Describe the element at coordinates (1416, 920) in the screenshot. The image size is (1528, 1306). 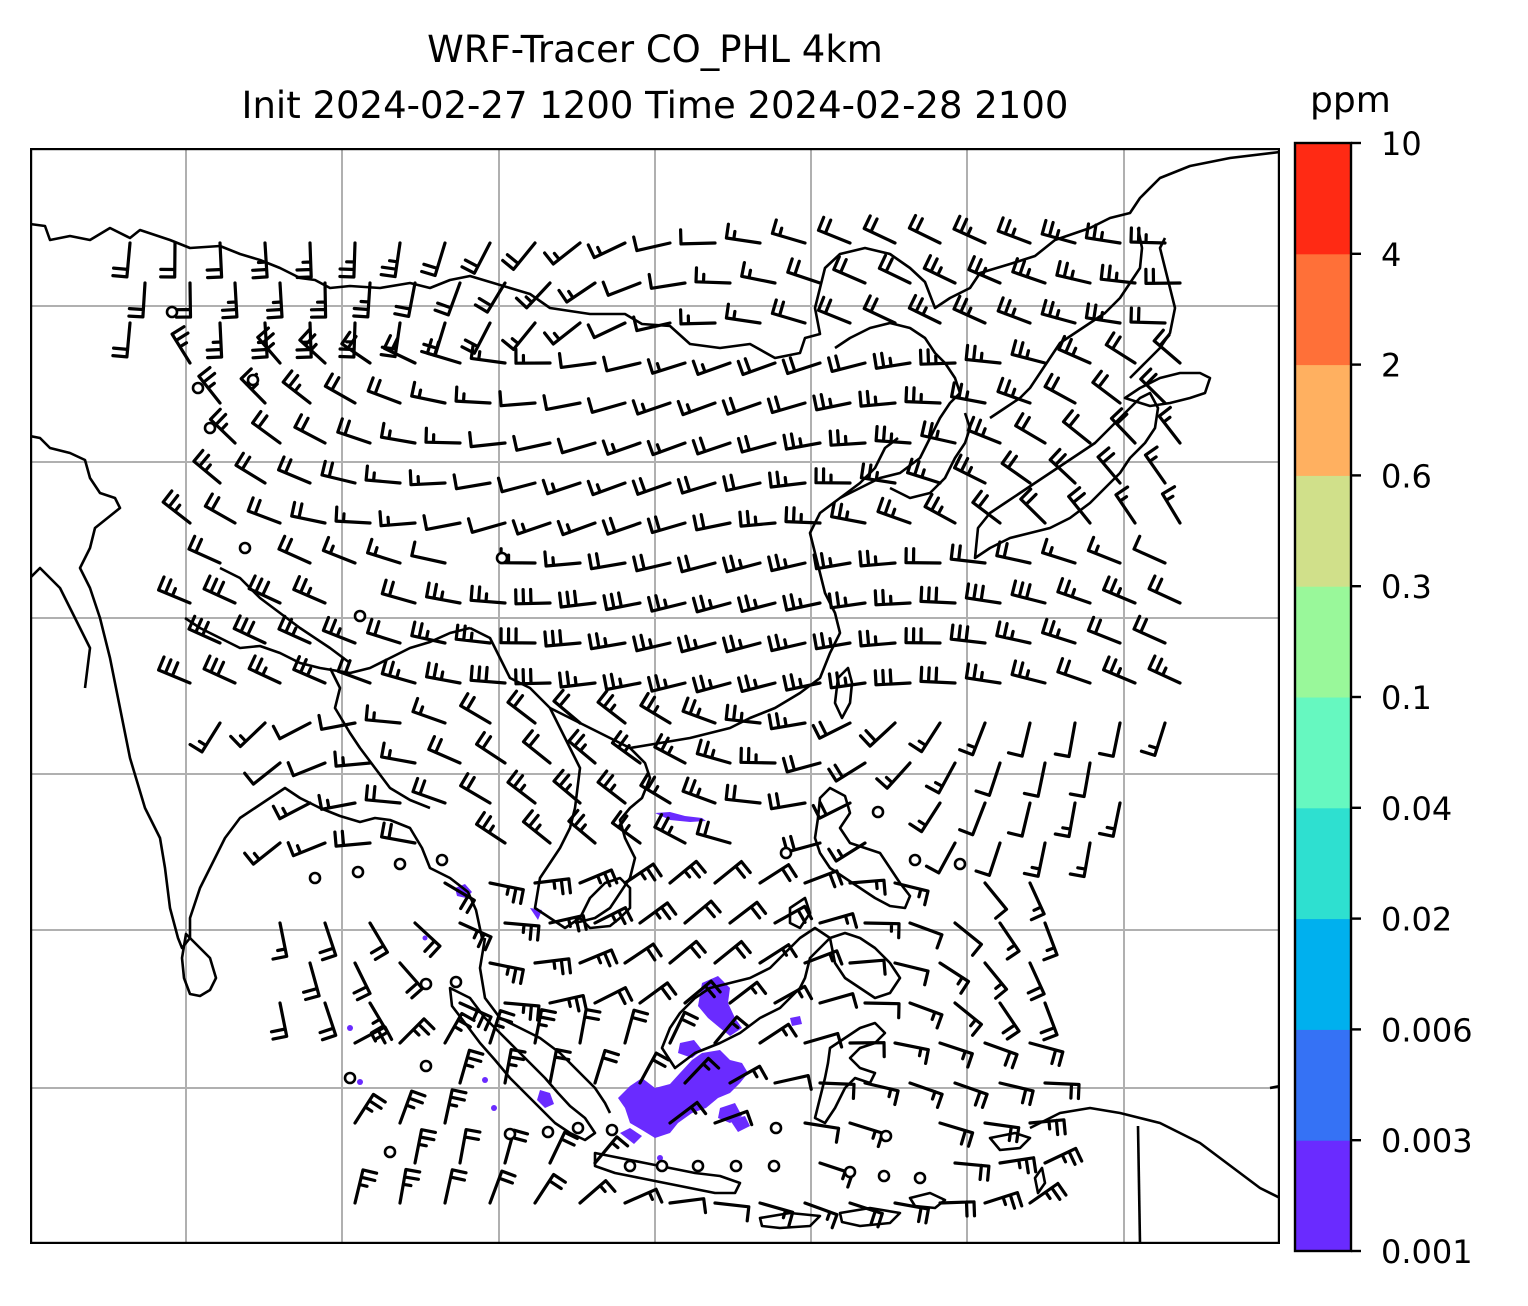
I see `colorbar-tick-label: 0.02` at that location.